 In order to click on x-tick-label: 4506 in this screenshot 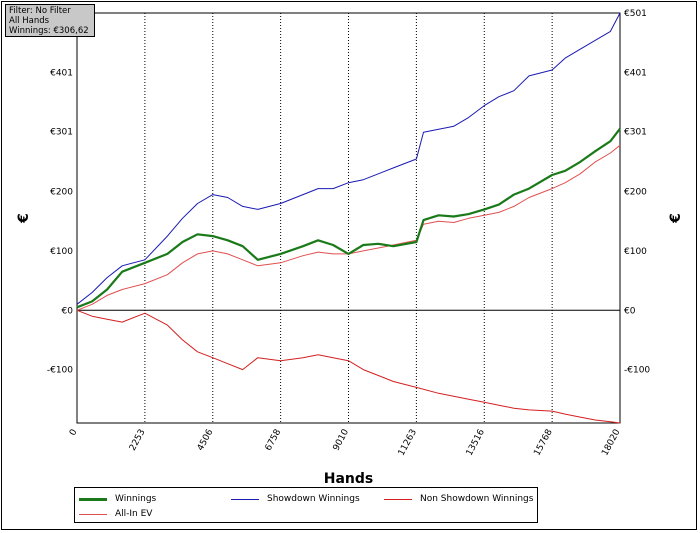, I will do `click(206, 439)`.